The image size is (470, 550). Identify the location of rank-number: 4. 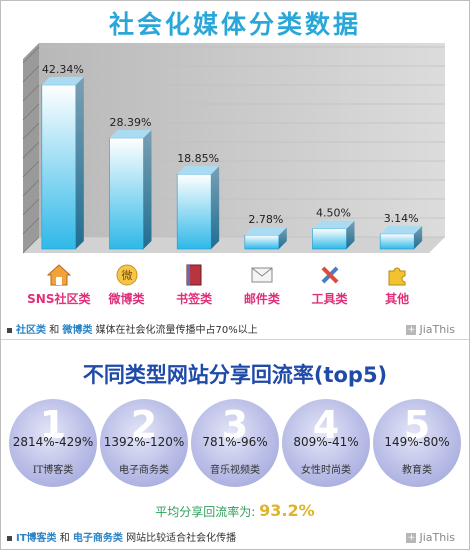
(326, 425).